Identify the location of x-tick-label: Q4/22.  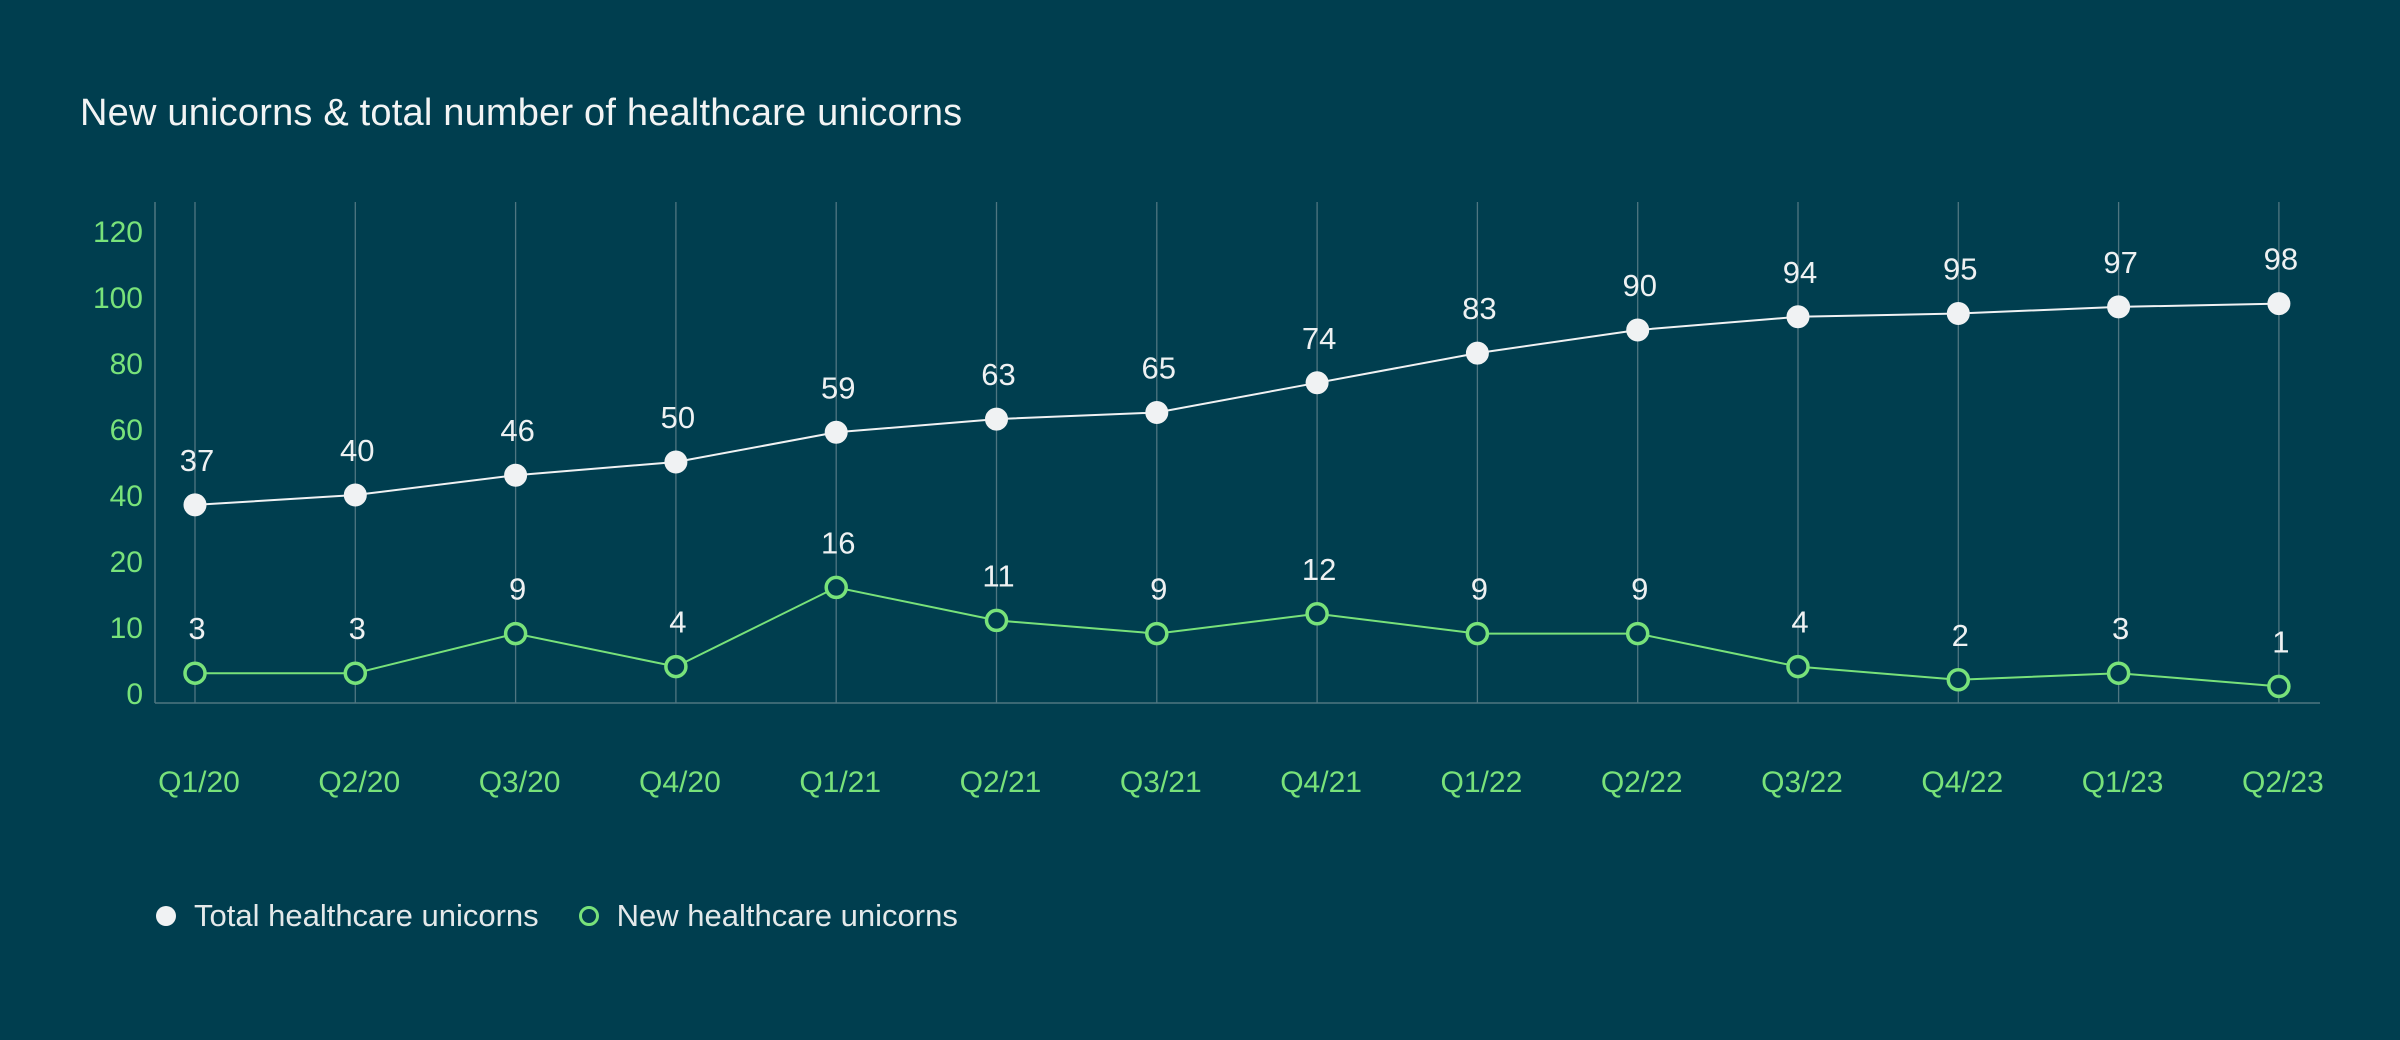
(1962, 782).